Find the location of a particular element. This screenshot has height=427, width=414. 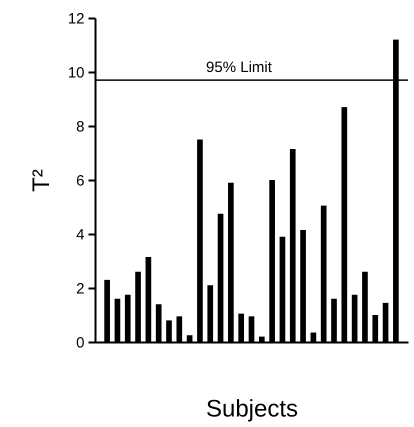

y-tick-label: 4 is located at coordinates (80, 235).